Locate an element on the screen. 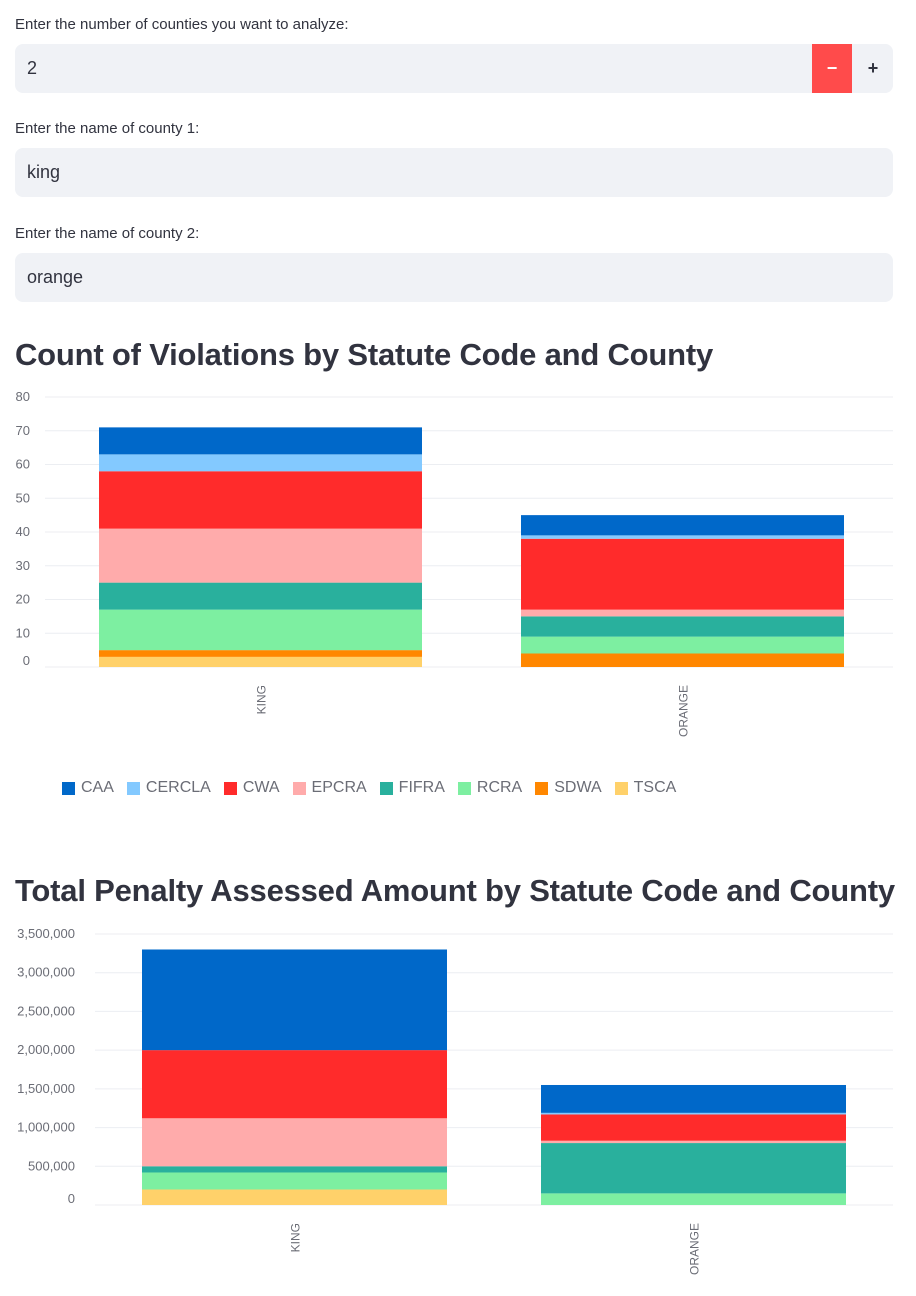 The height and width of the screenshot is (1296, 916). decrement-button: − is located at coordinates (832, 68).